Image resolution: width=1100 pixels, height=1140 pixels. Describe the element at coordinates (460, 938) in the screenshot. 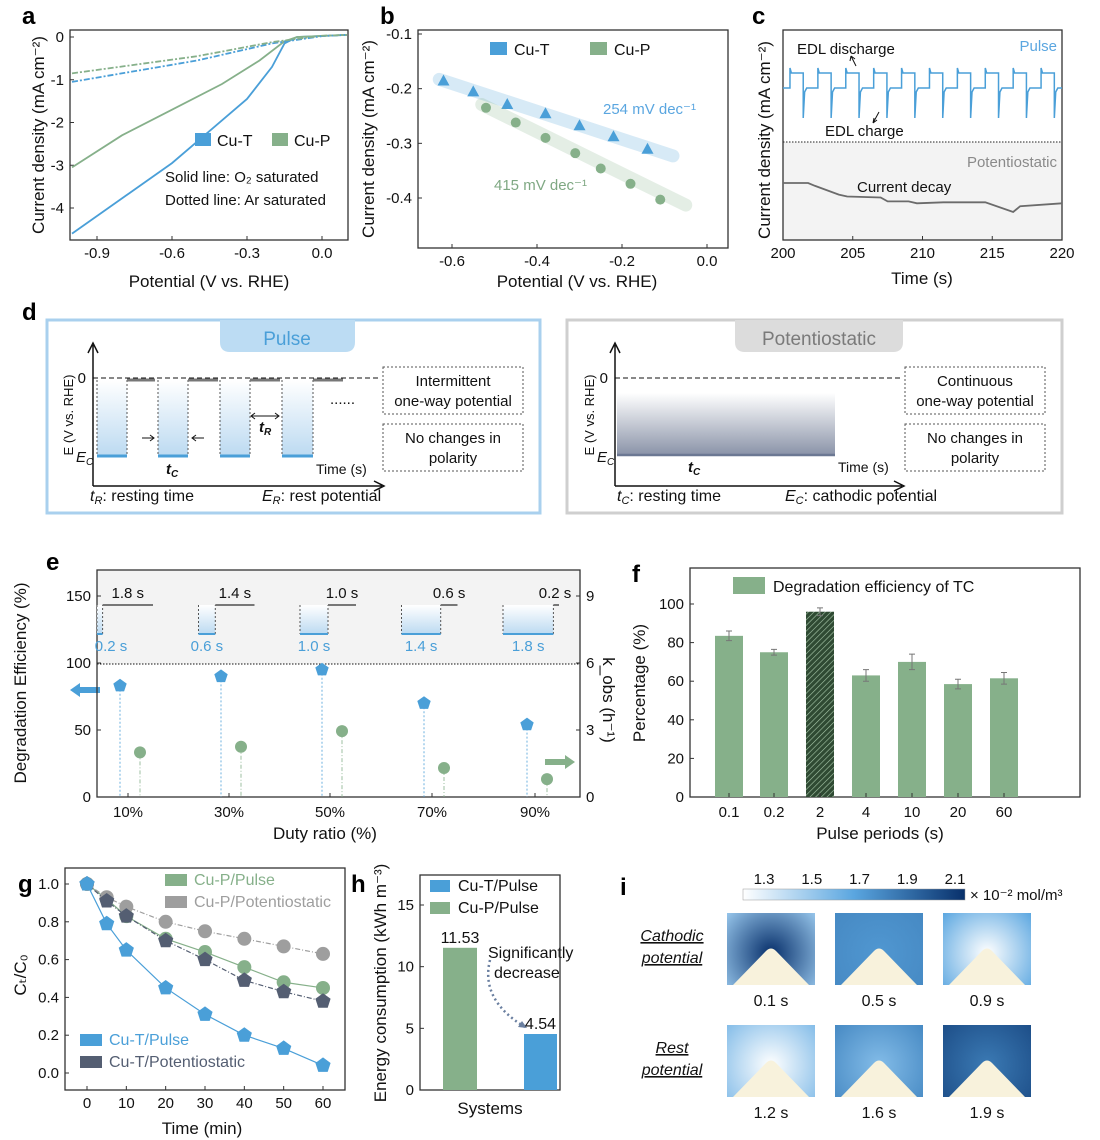

I see `bar-value-label: 11.53` at that location.